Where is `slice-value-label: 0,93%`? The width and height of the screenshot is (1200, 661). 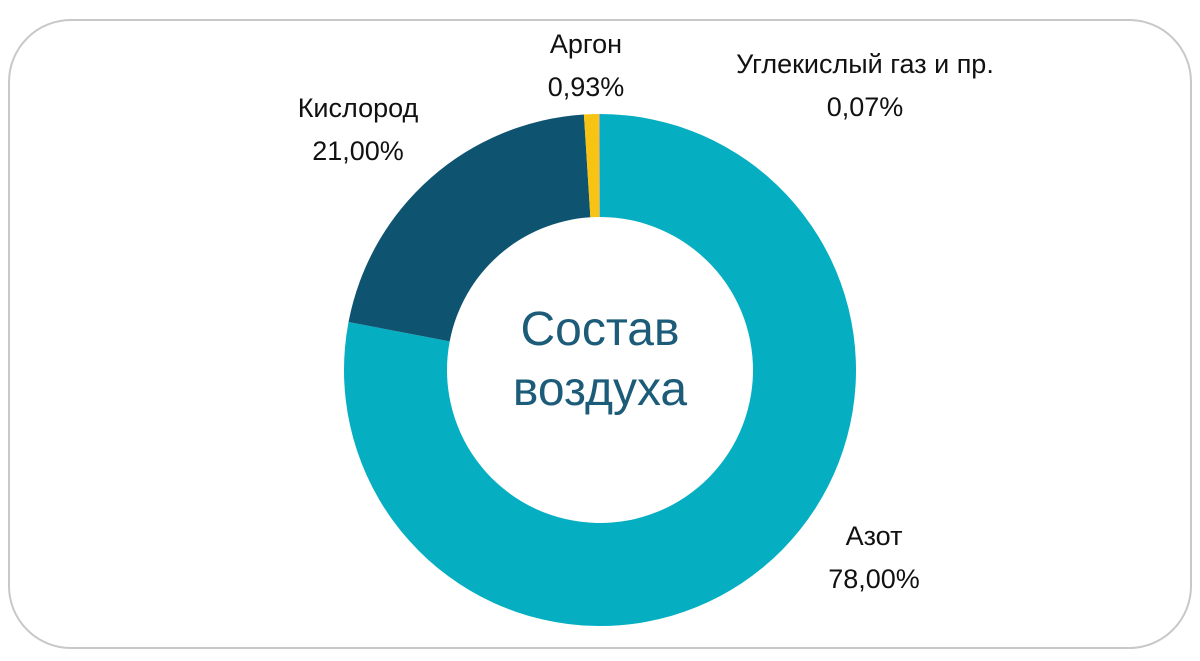 slice-value-label: 0,93% is located at coordinates (586, 87).